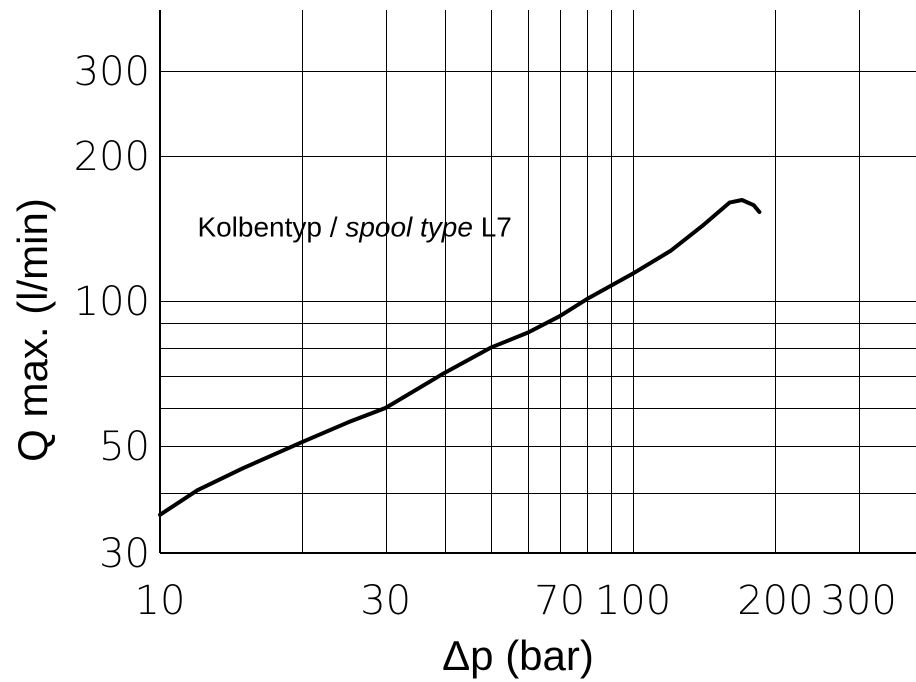 The height and width of the screenshot is (682, 916). Describe the element at coordinates (32, 330) in the screenshot. I see `y-axis-title: Q max. (l/min)` at that location.